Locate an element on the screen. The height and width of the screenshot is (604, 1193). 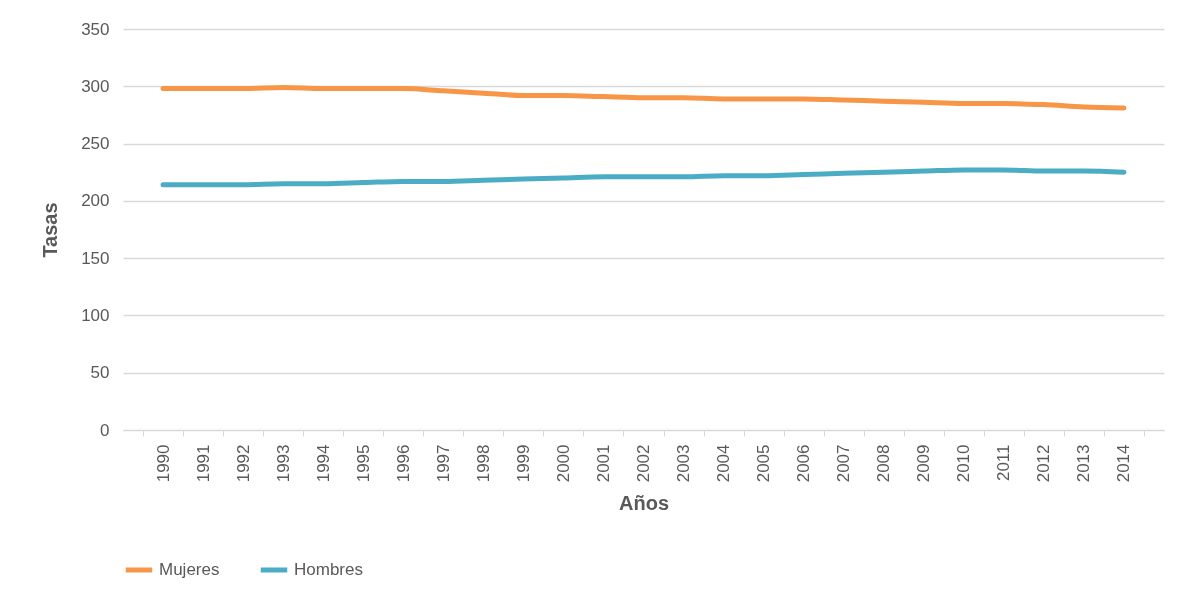
x-tick-label: 2000 is located at coordinates (563, 463).